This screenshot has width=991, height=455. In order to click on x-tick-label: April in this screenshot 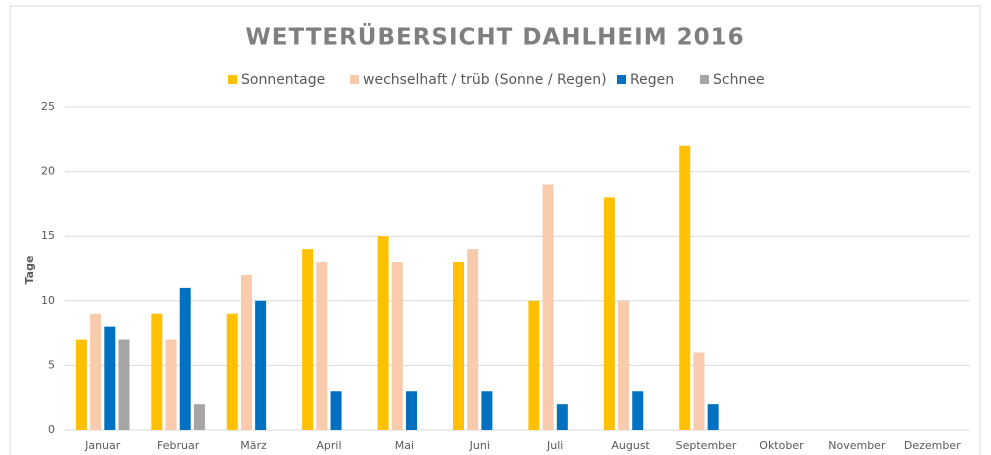, I will do `click(328, 445)`.